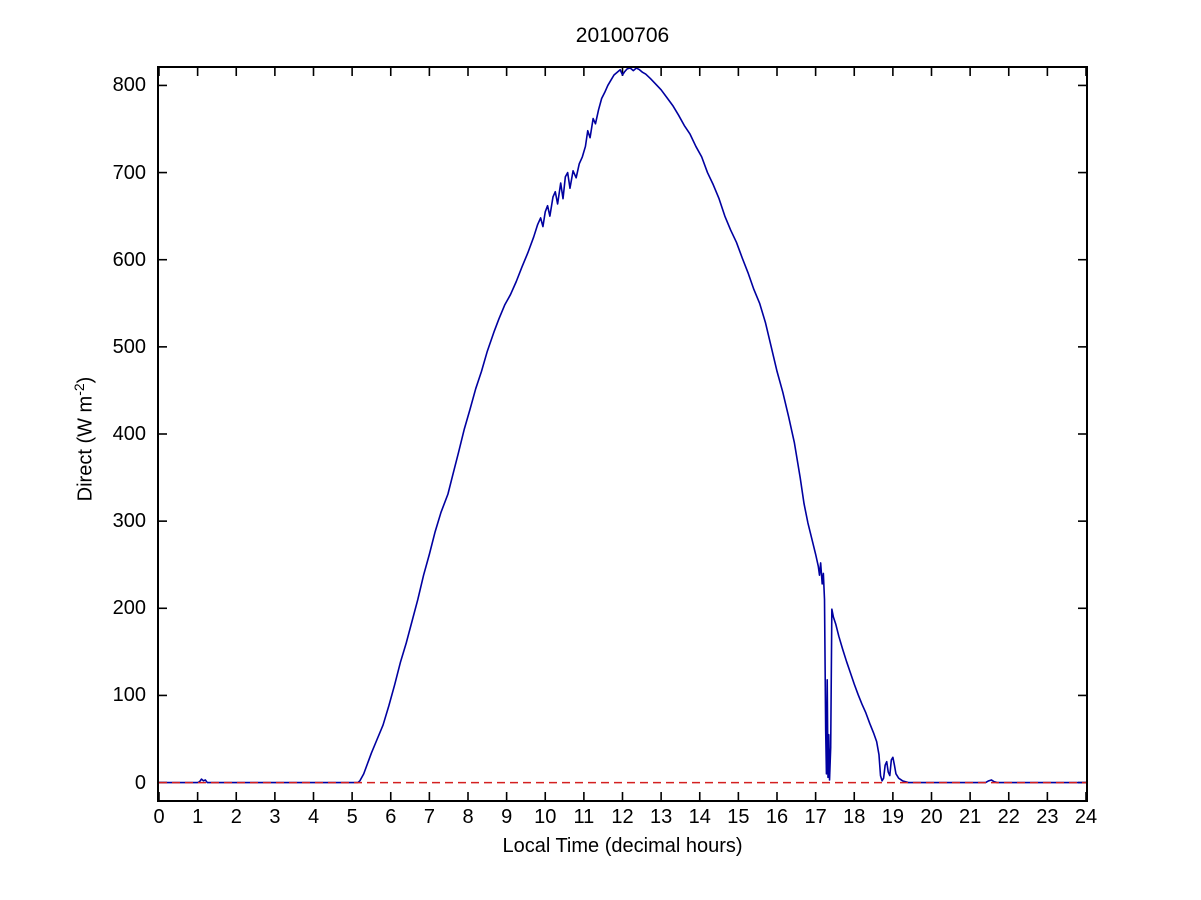 This screenshot has height=900, width=1201. What do you see at coordinates (129, 608) in the screenshot?
I see `y-tick-label: 200` at bounding box center [129, 608].